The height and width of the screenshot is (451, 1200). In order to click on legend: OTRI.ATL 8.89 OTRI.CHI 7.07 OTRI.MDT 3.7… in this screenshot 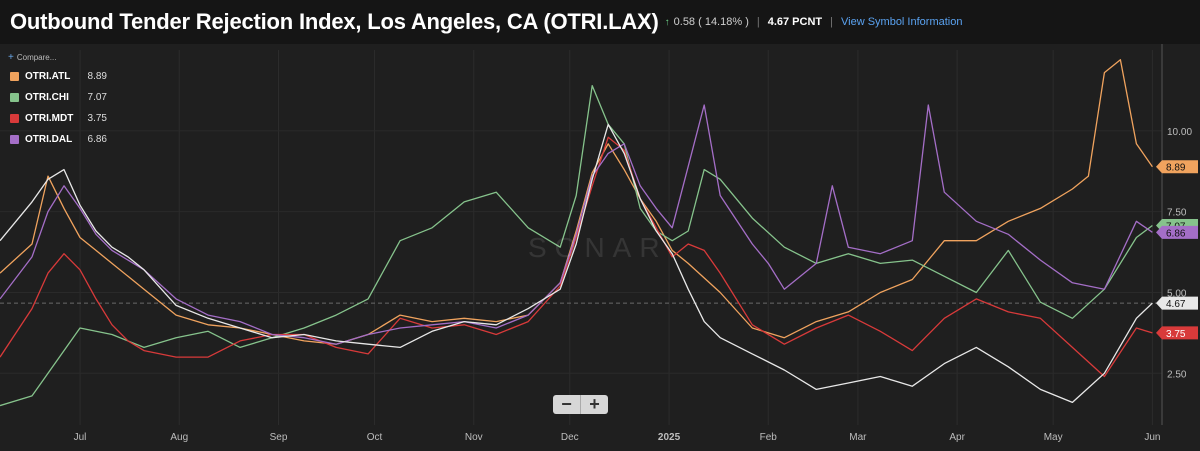, I will do `click(58, 108)`.